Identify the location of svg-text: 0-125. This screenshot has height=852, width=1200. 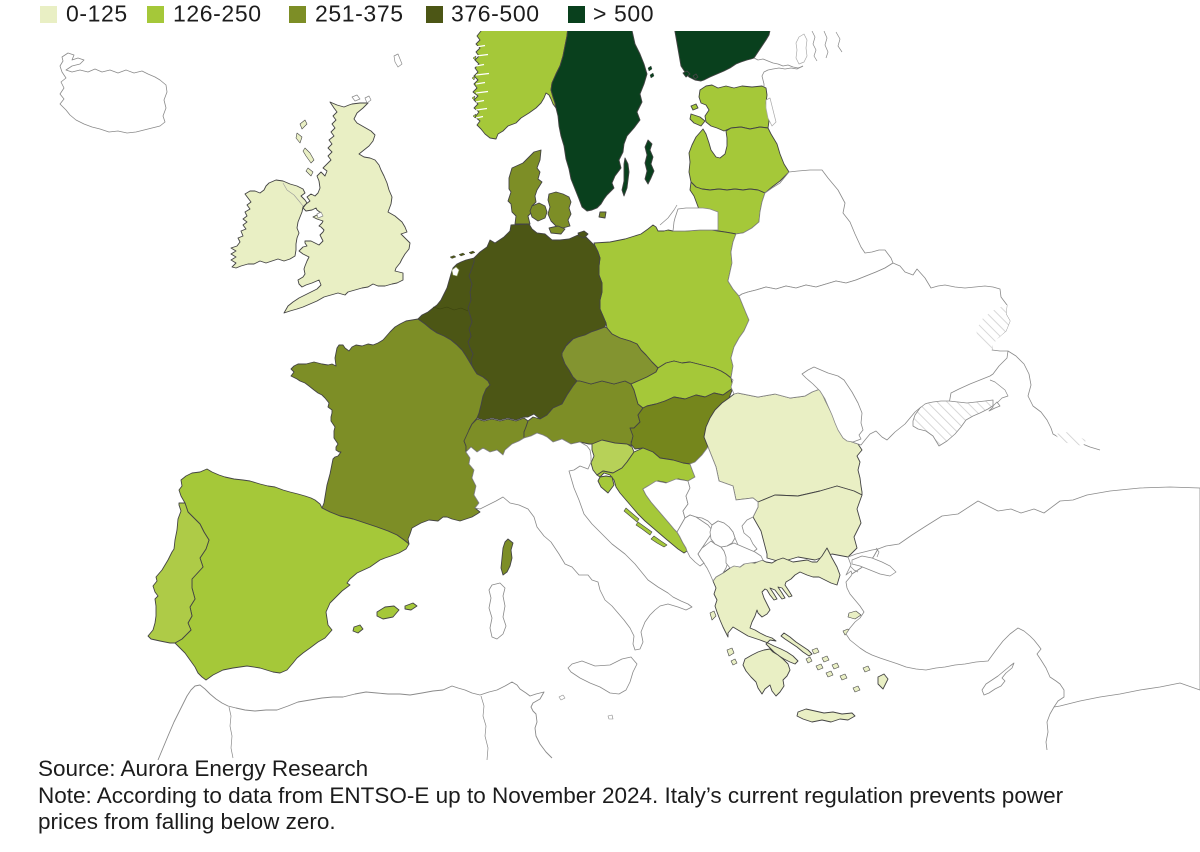
(97, 14).